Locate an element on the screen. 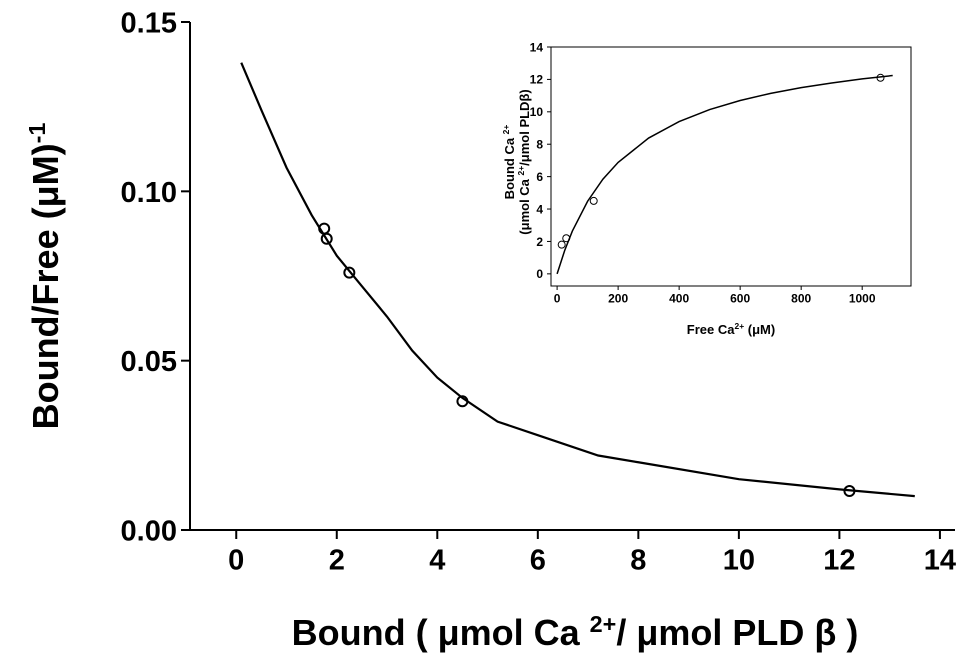 This screenshot has height=660, width=964. y-axis-title-line2: (μmol Ca 2+/μmol PLDβ) is located at coordinates (524, 161).